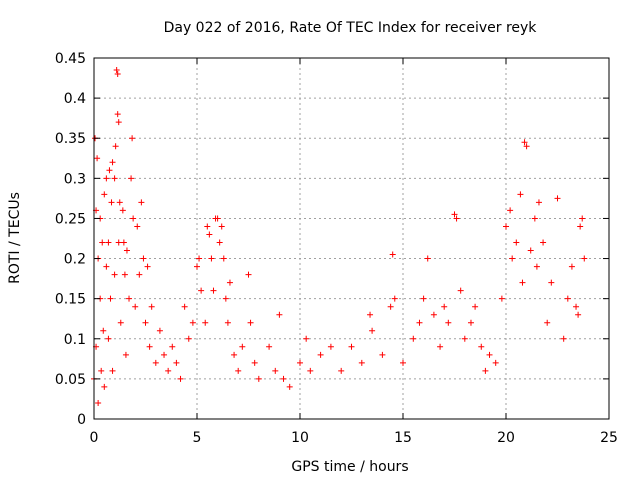 The image size is (640, 480). Describe the element at coordinates (403, 438) in the screenshot. I see `x-tick-label: 15` at that location.